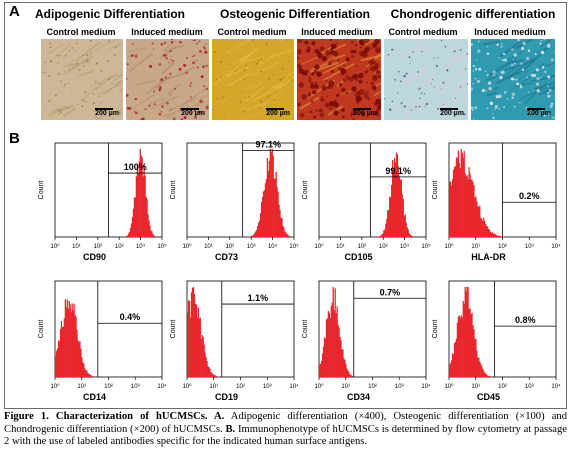 The image size is (571, 471). Describe the element at coordinates (100, 203) in the screenshot. I see `histogram-cd90: 100% 10⁰ 10¹ 10² 10³ 10⁴ 10⁵ Count CD90` at that location.